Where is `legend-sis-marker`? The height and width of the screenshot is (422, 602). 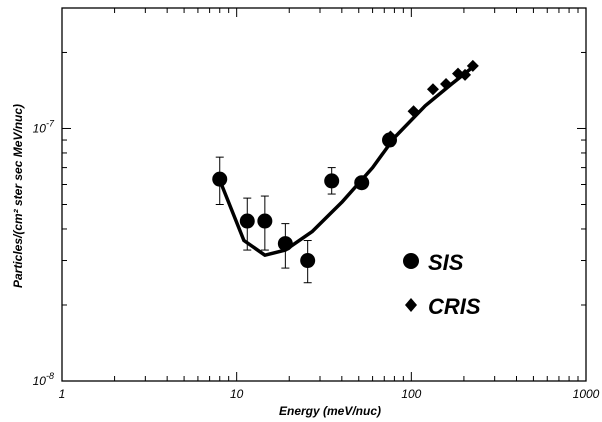
legend-sis-marker is located at coordinates (411, 261).